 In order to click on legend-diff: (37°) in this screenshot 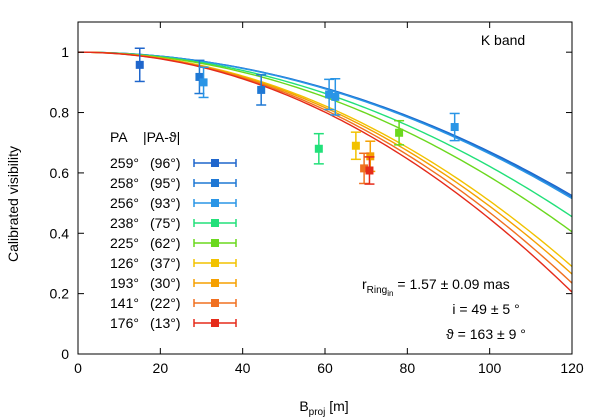, I will do `click(165, 263)`.